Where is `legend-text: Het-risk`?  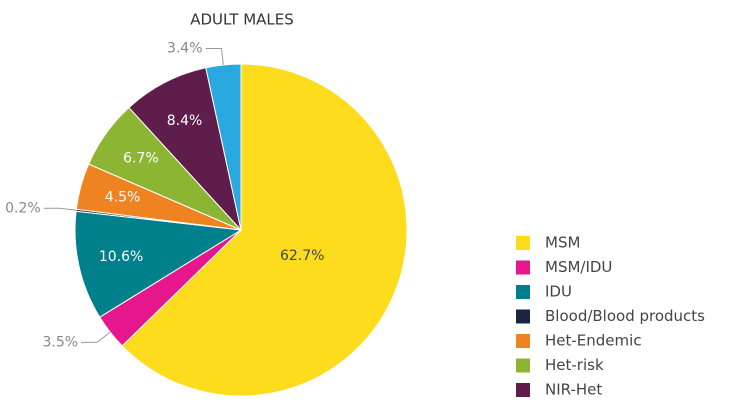 legend-text: Het-risk is located at coordinates (574, 365).